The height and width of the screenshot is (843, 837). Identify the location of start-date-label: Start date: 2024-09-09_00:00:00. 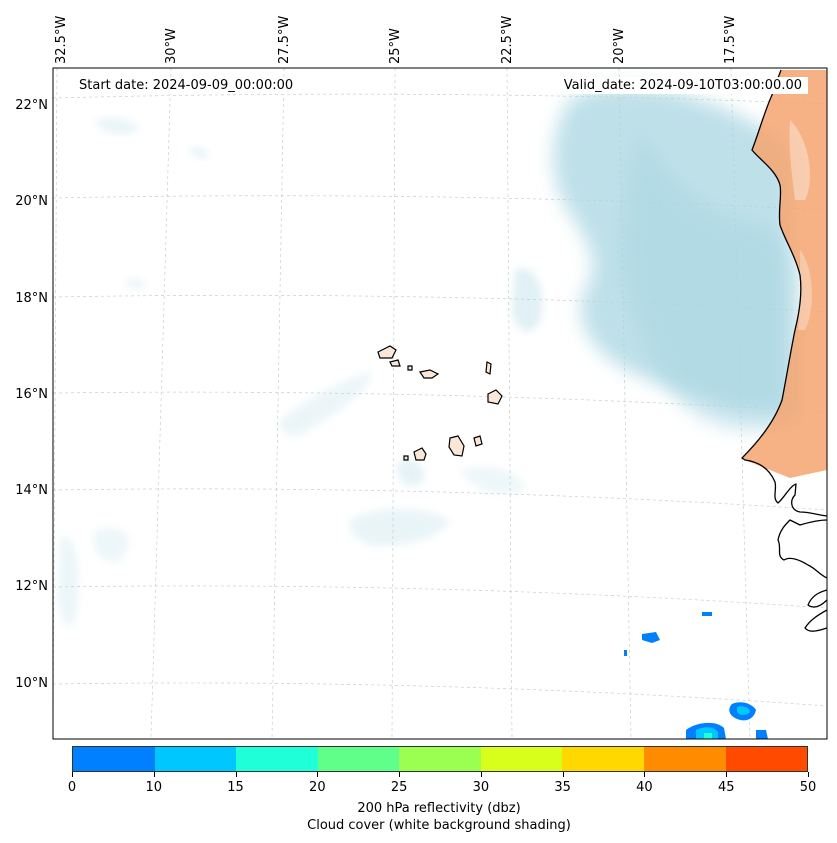
(186, 85).